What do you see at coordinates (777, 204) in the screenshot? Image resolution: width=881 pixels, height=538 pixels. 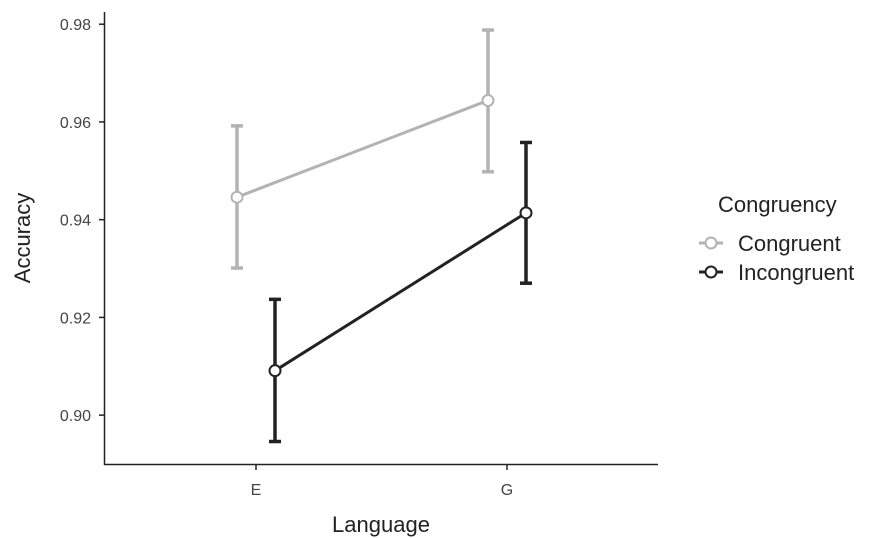 I see `legend-title: Congruency` at bounding box center [777, 204].